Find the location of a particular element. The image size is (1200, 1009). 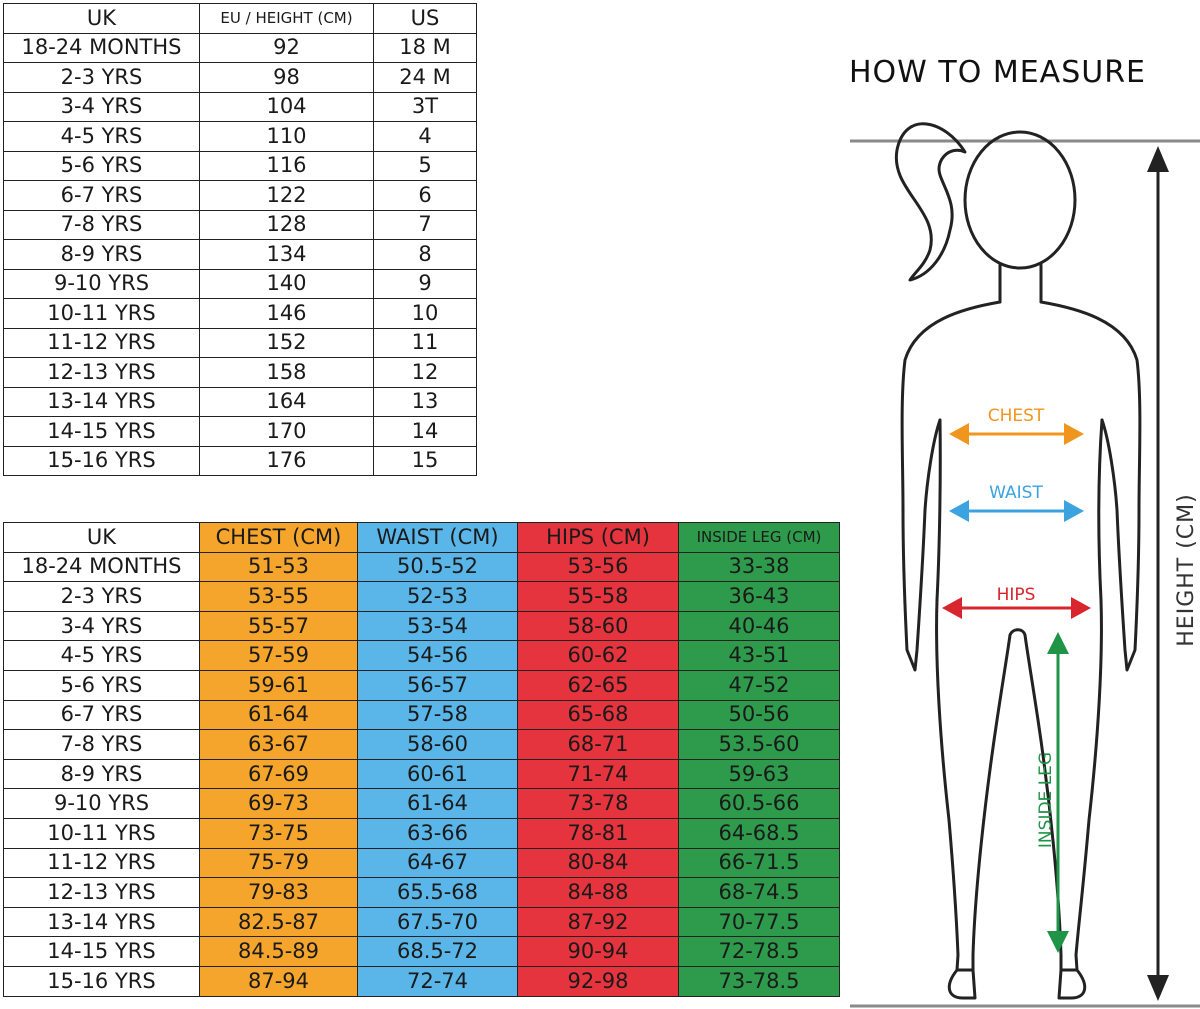

table-row: 7-8 YRS 63-67 58-60 68-71 53.5-60 is located at coordinates (421, 744).